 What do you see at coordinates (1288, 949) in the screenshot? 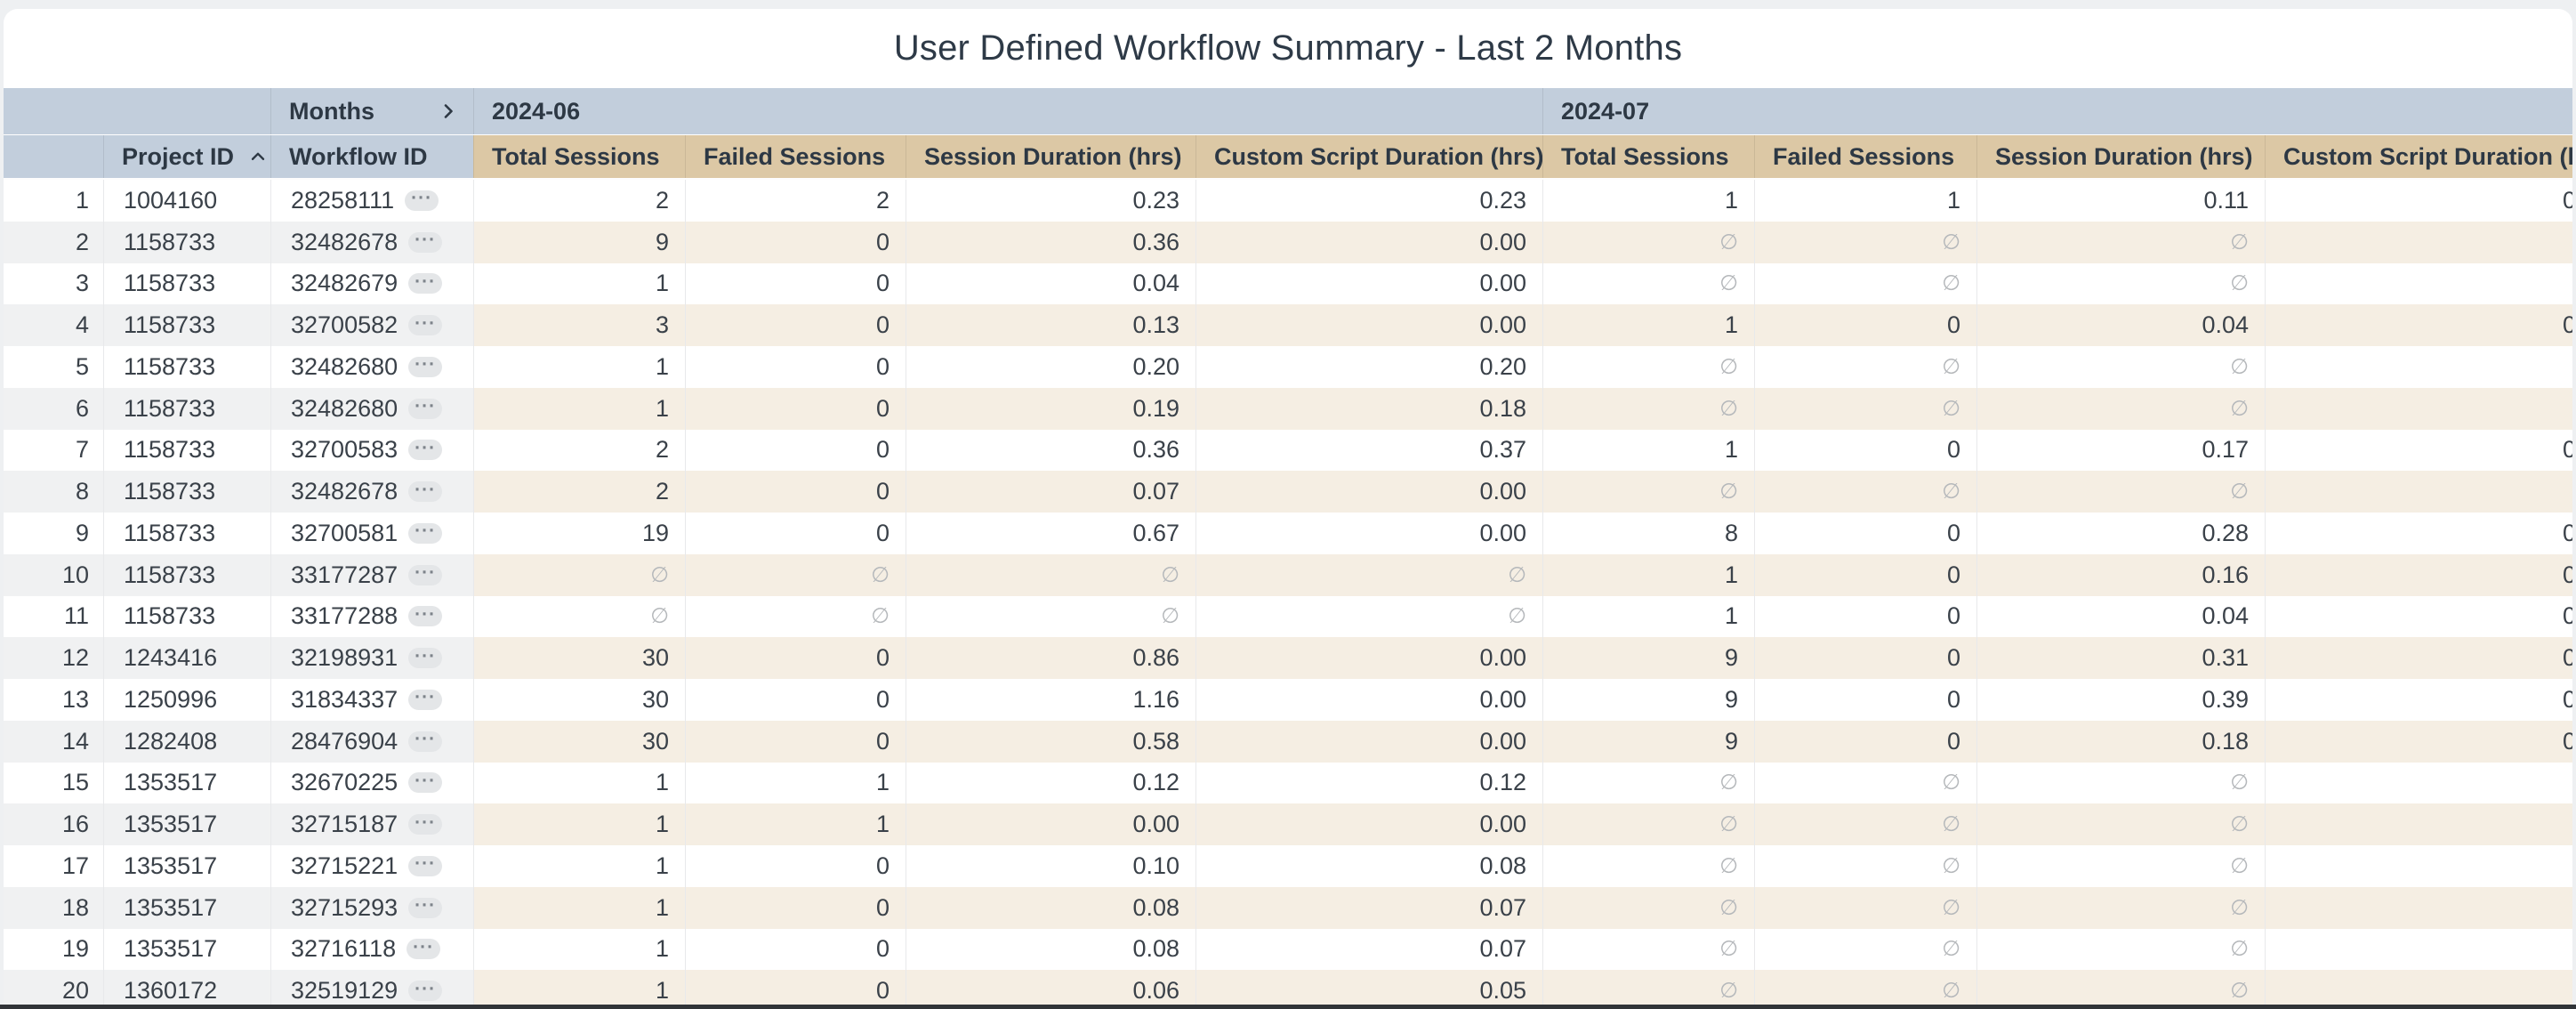
I see `table-row: 19 1353517 32716118 ··· 1 0 0.08 0.07 ∅ ∅ ∅` at bounding box center [1288, 949].